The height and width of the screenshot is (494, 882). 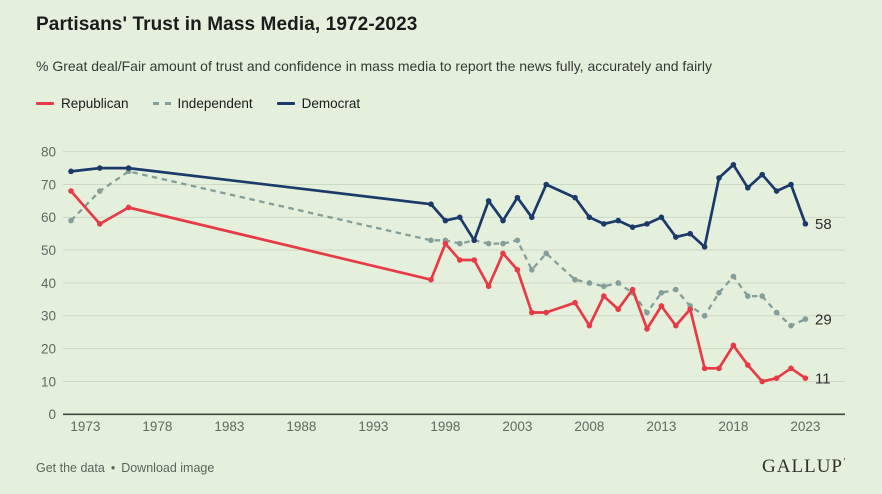 I want to click on independent-end-label: 29, so click(x=823, y=319).